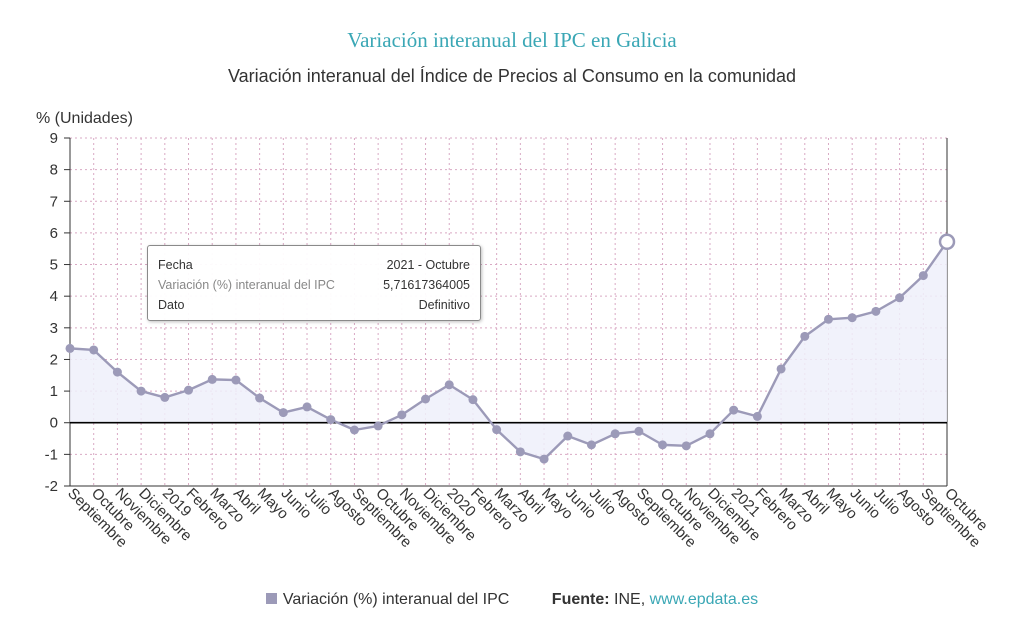 The width and height of the screenshot is (1024, 636). What do you see at coordinates (54, 170) in the screenshot?
I see `y-tick-label: 8` at bounding box center [54, 170].